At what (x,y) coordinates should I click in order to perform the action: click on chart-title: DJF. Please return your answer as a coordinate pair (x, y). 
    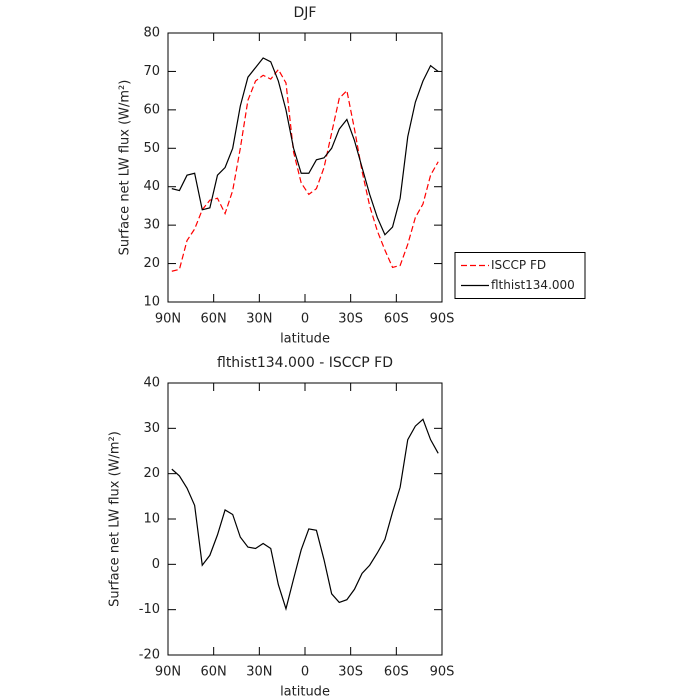
    Looking at the image, I should click on (305, 13).